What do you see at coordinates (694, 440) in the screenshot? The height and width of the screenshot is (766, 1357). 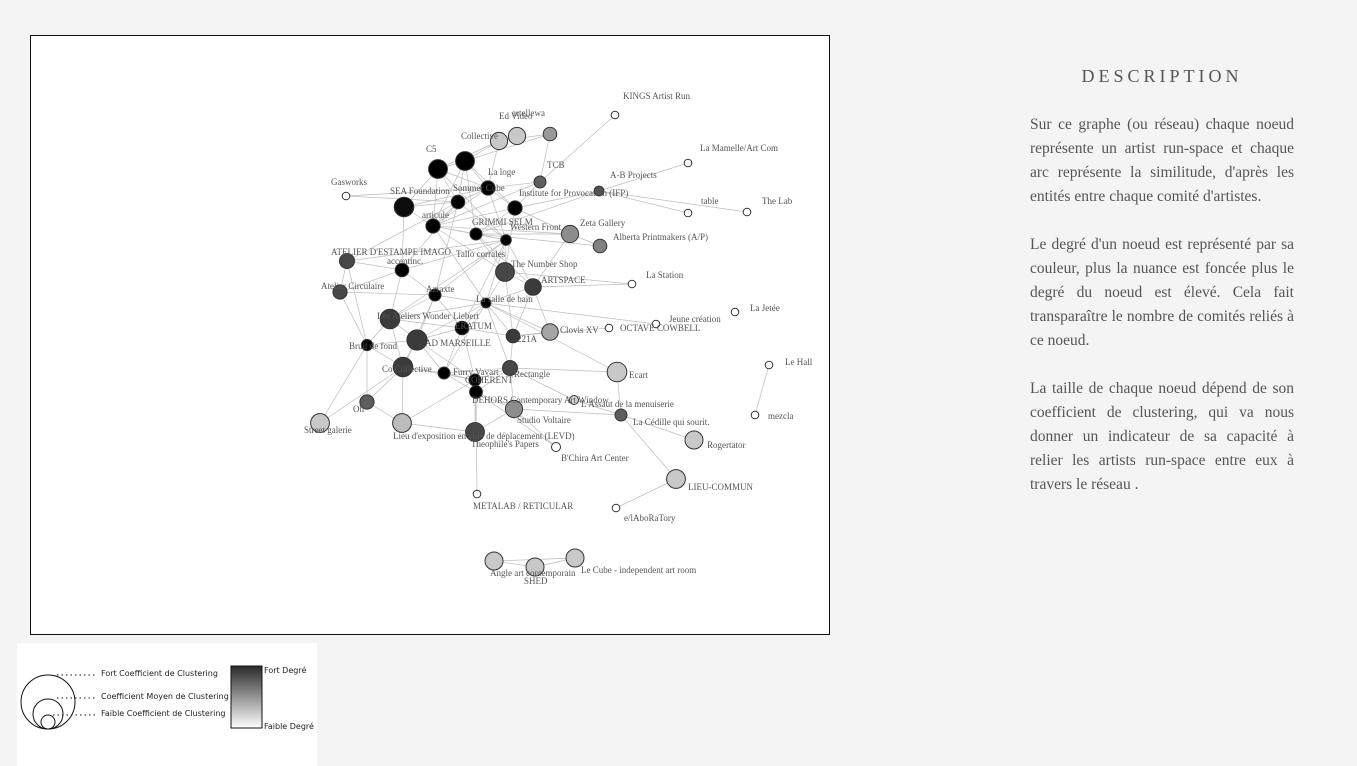 I see `node-rogertator` at bounding box center [694, 440].